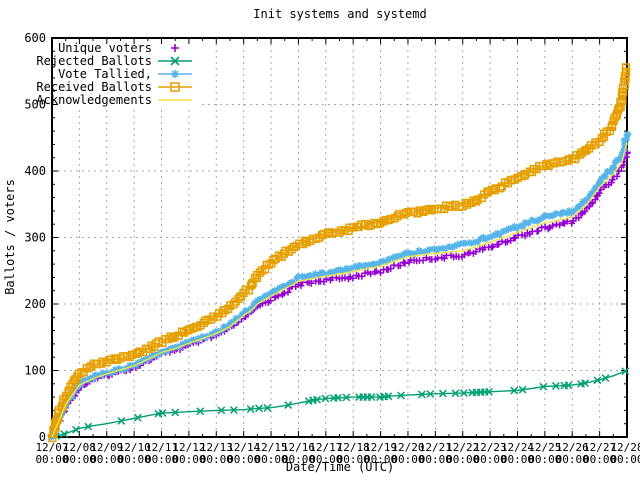 This screenshot has width=640, height=480. I want to click on y-tick-label: 500, so click(35, 105).